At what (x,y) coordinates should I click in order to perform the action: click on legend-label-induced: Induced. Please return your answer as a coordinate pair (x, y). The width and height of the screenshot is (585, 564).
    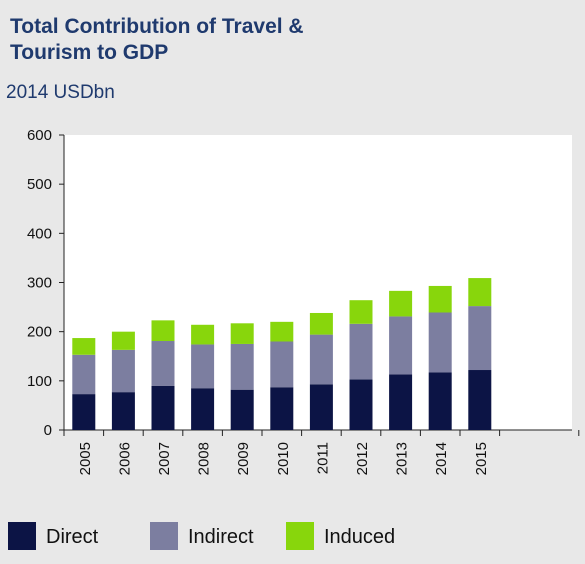
    Looking at the image, I should click on (359, 537).